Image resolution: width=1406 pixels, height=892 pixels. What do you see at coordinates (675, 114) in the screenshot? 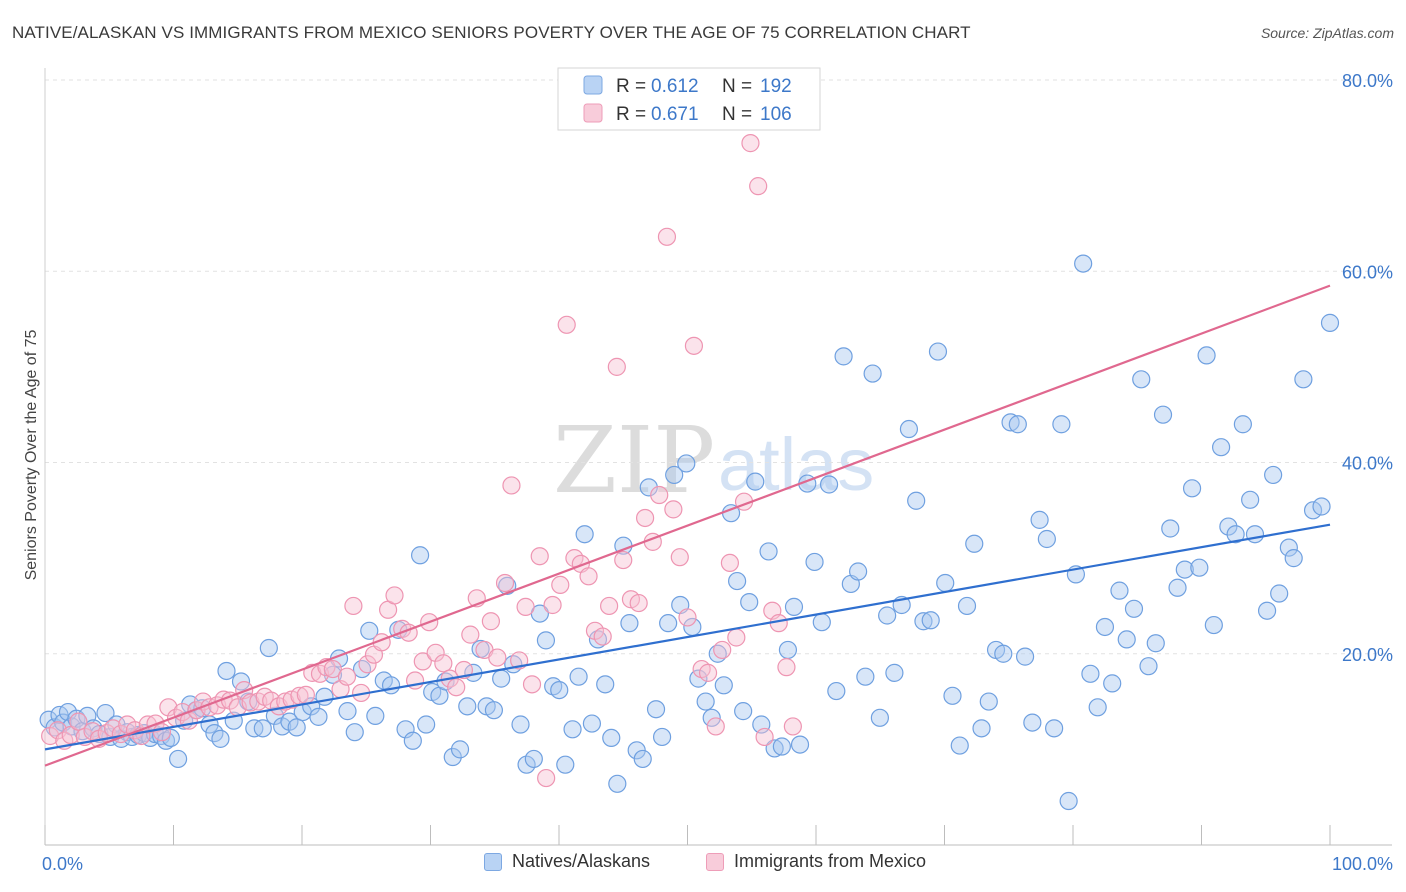
I see `legend-r-value: 0.671` at bounding box center [675, 114].